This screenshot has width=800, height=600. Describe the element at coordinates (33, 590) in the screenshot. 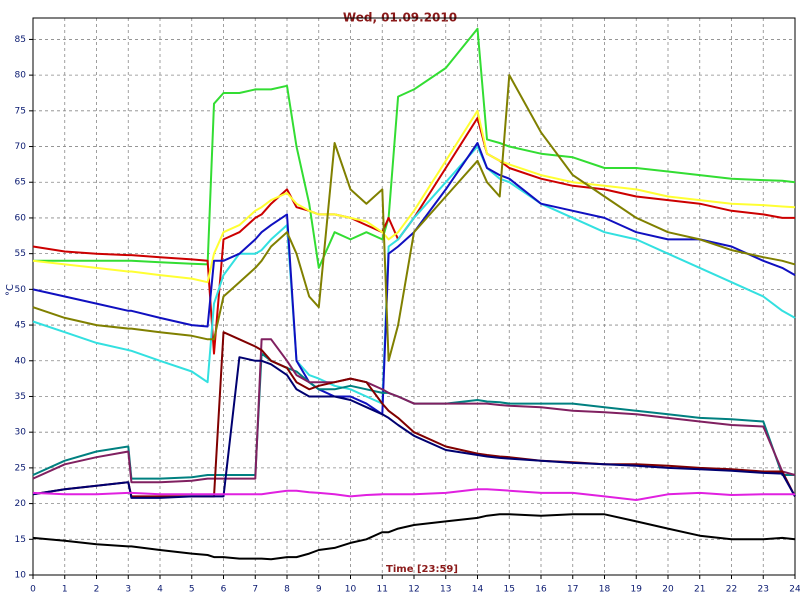

I see `x-tick-label: 0` at that location.